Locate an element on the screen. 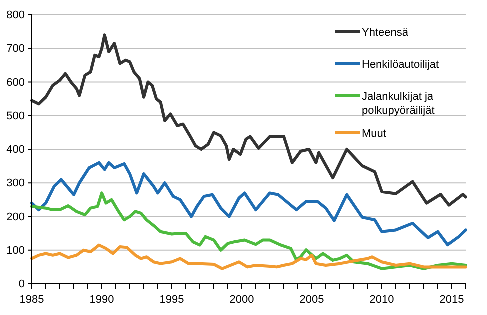 Image resolution: width=487 pixels, height=315 pixels. legend-label: Jalankulkijat ja polkupyöräilijät is located at coordinates (398, 104).